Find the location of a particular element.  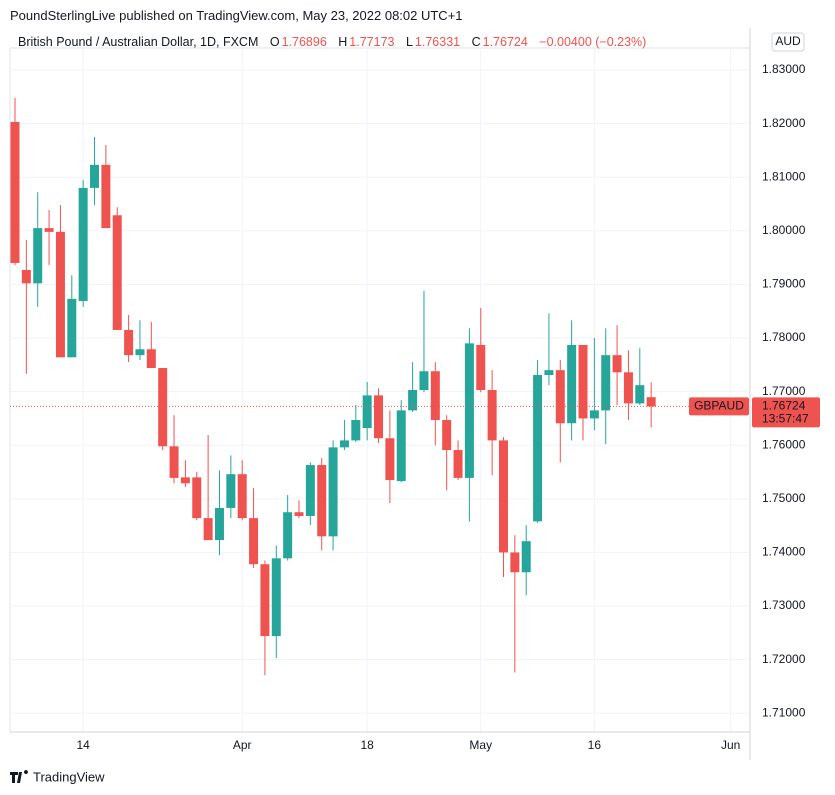

brand: TradingView is located at coordinates (69, 776).